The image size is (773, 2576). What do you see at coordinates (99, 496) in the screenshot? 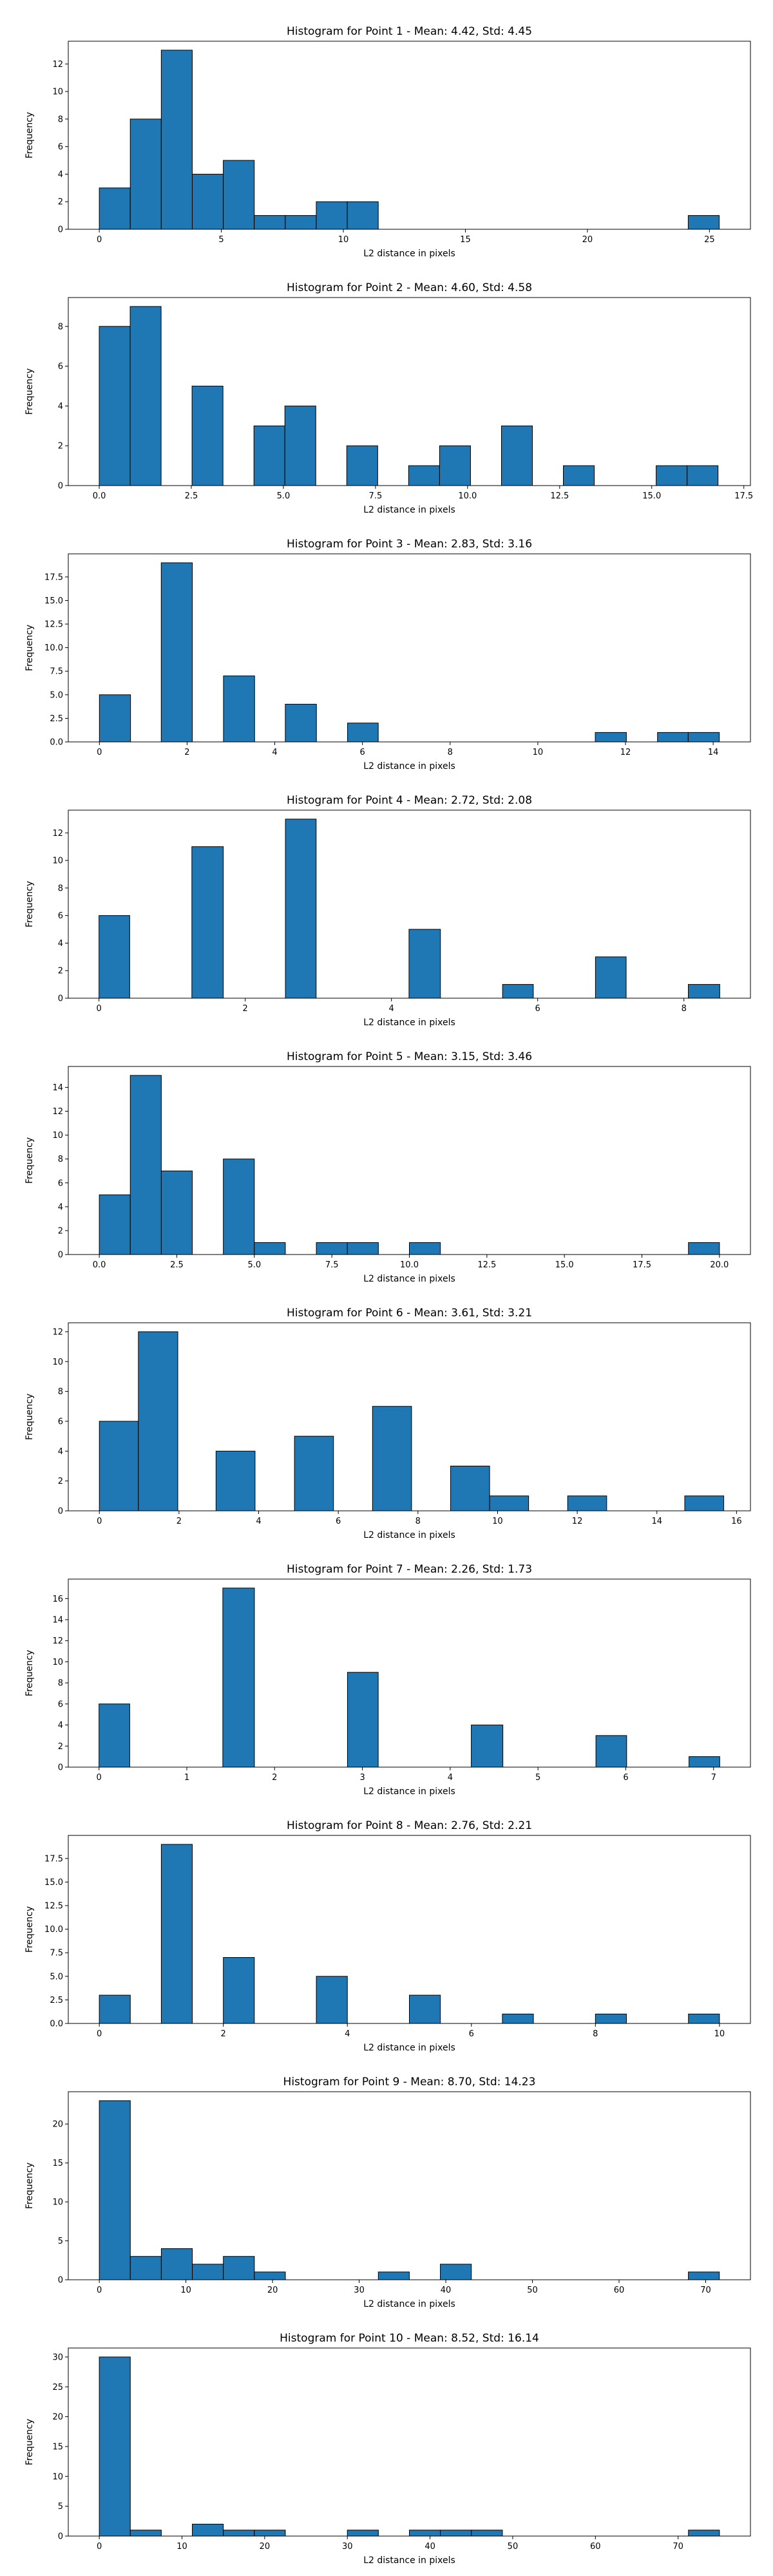
I see `x-tick-label: 0.0` at bounding box center [99, 496].